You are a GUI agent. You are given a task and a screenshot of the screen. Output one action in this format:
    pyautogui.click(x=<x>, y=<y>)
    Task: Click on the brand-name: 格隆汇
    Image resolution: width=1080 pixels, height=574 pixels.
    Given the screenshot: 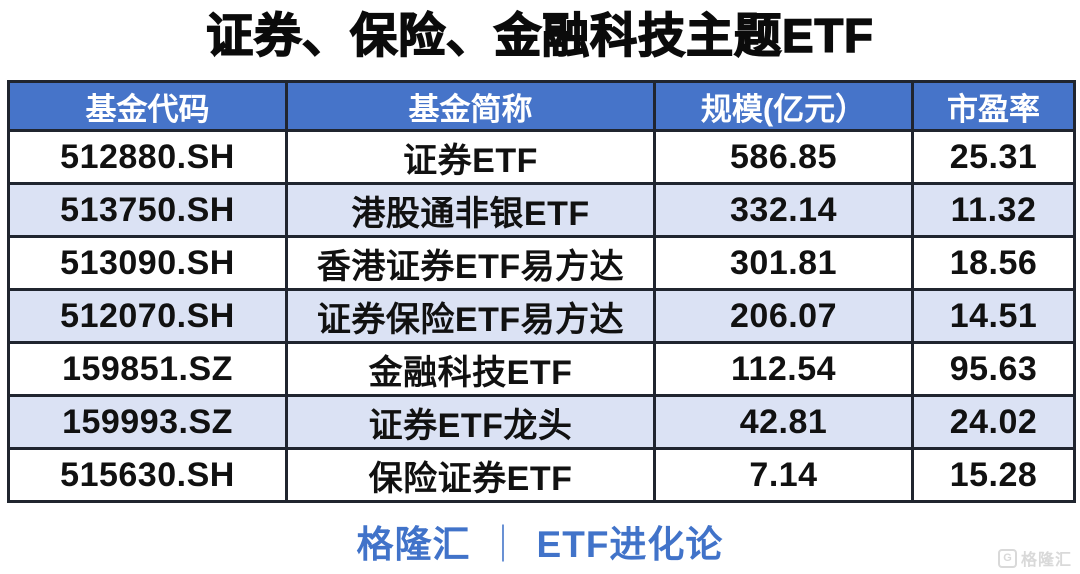 What is the action you would take?
    pyautogui.click(x=413, y=544)
    